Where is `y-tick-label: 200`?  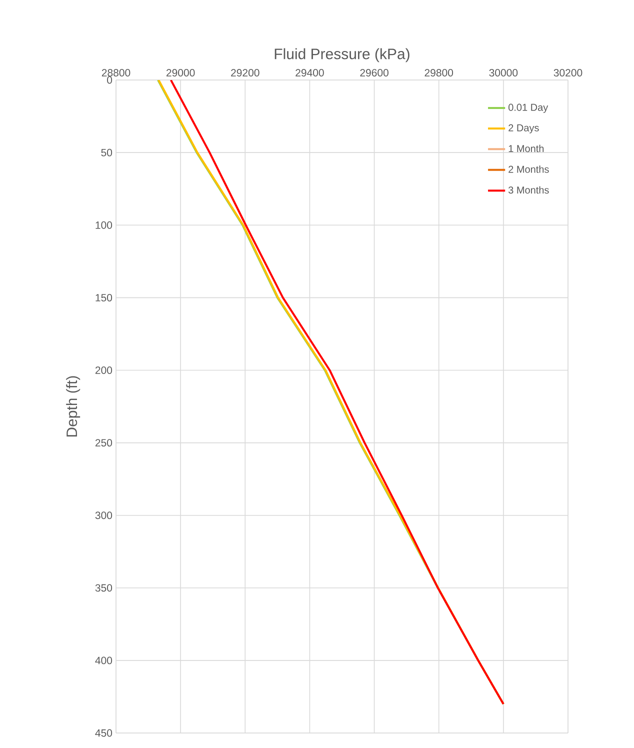
y-tick-label: 200 is located at coordinates (103, 370).